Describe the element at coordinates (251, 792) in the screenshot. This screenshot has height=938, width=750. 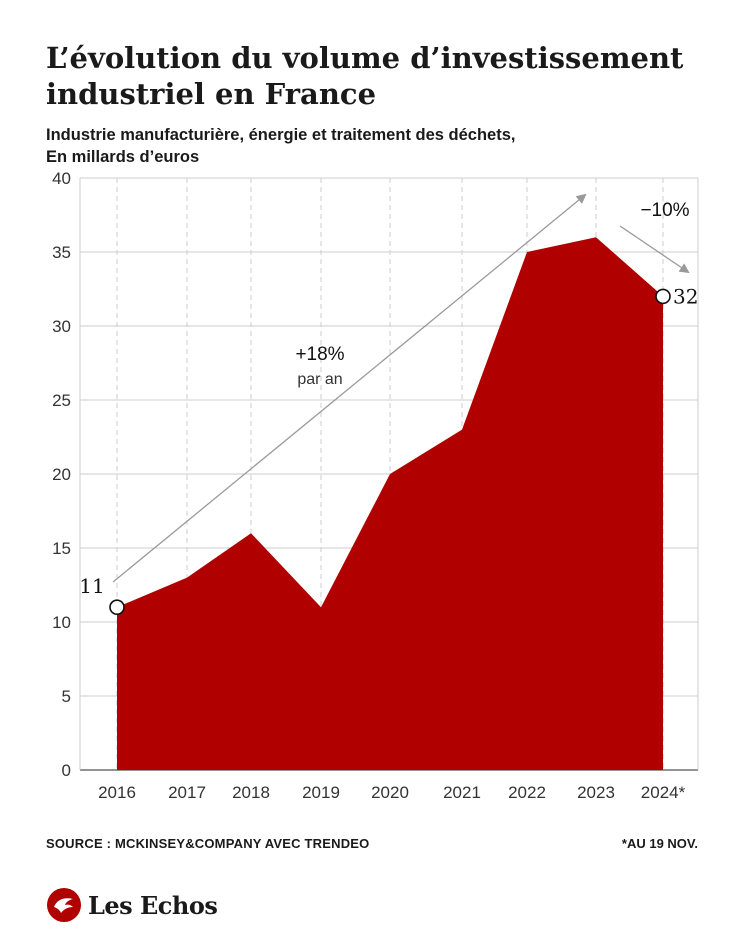
I see `x-tick-label: 2018` at that location.